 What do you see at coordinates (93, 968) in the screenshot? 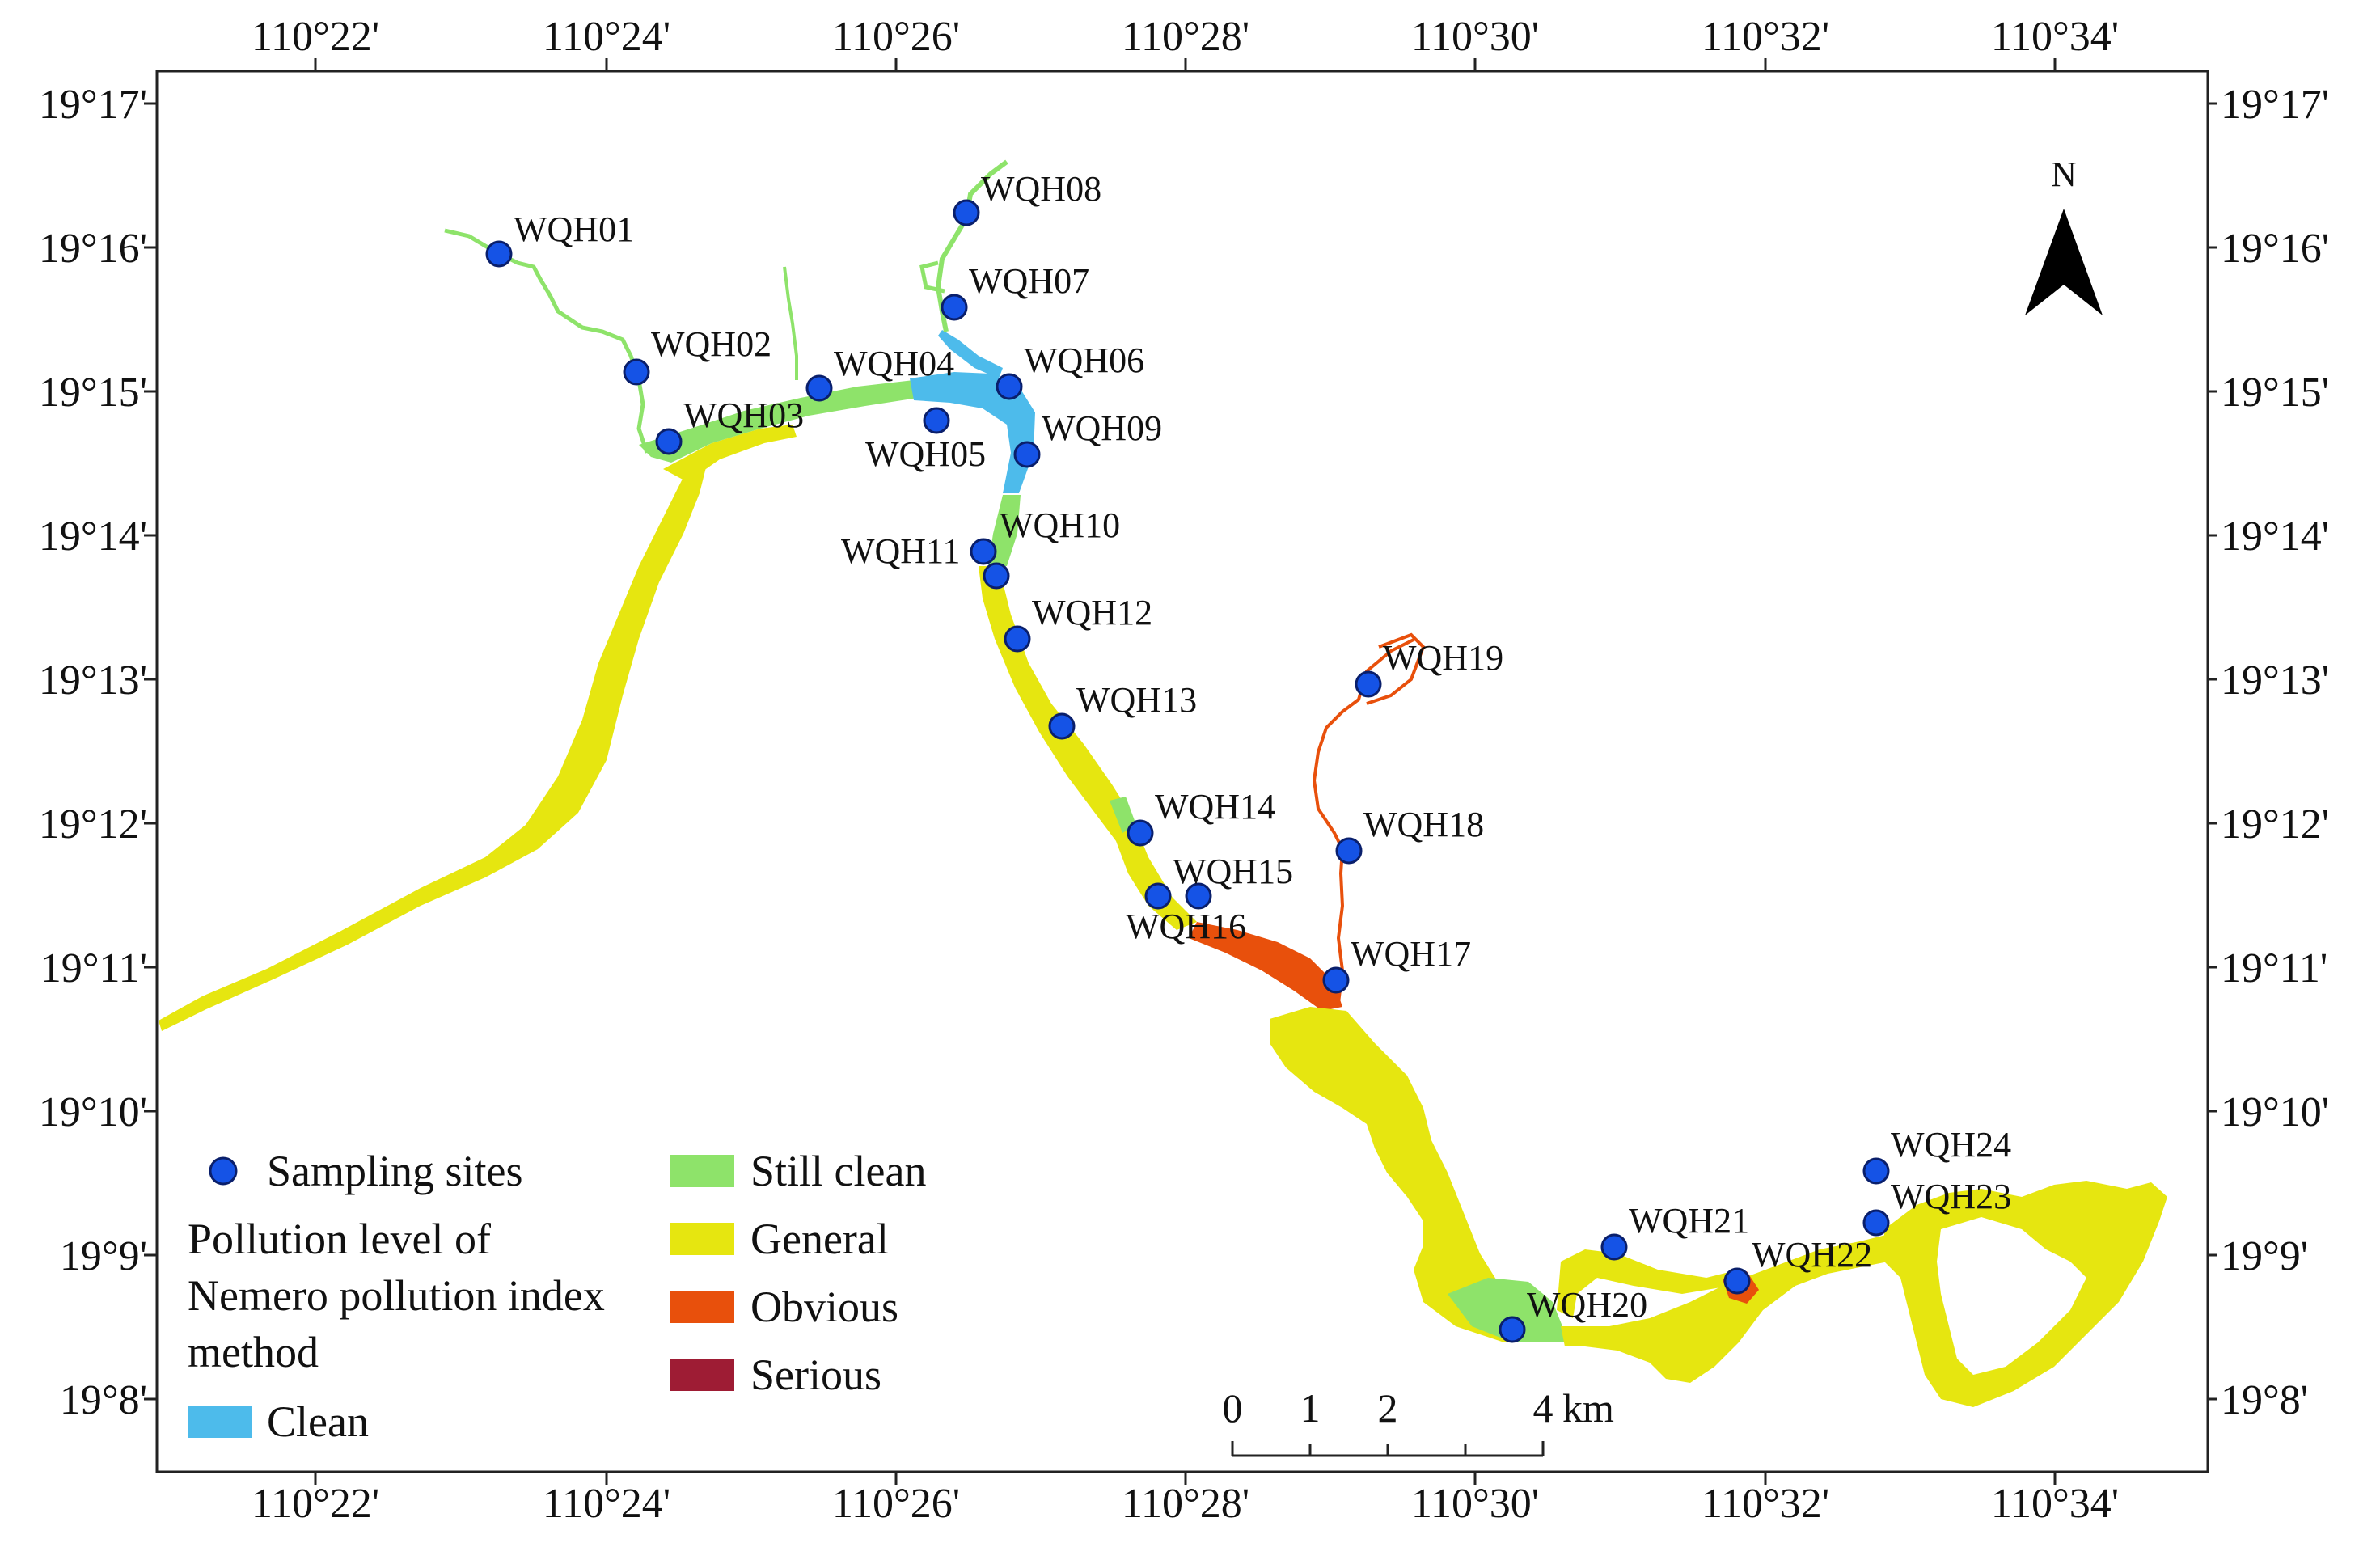
I see `lat-label-left: 19°11'` at bounding box center [93, 968].